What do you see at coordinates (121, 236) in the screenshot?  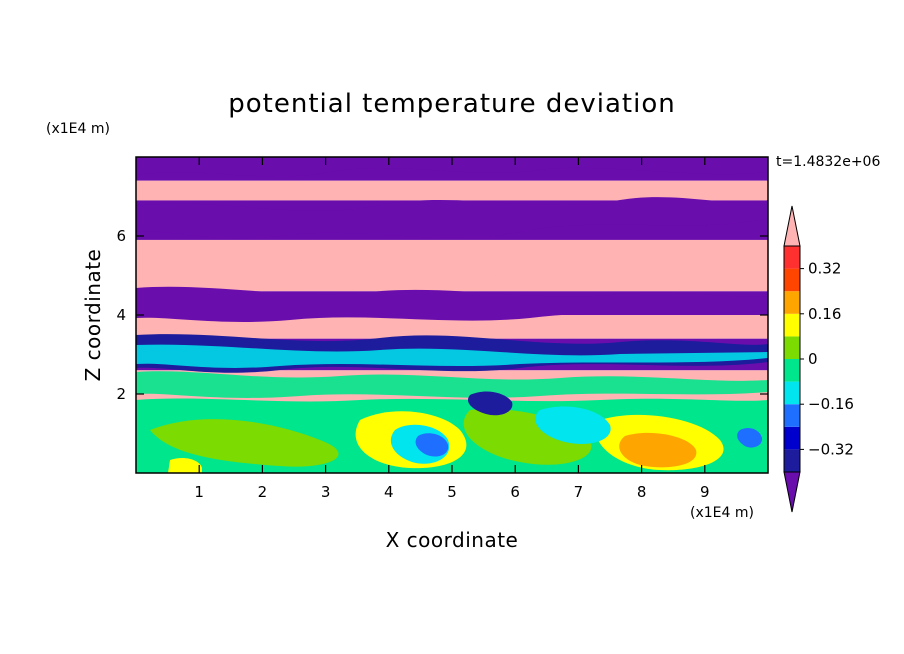 I see `y-tick-label: 6` at bounding box center [121, 236].